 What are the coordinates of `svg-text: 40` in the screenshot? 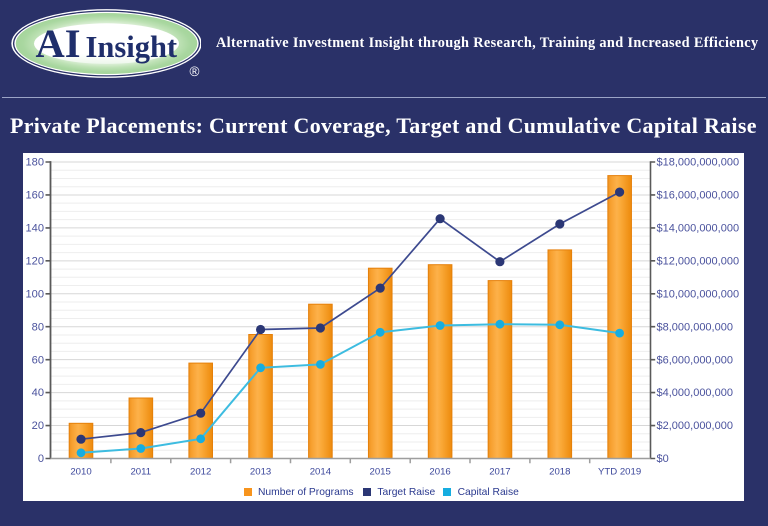 It's located at (38, 393).